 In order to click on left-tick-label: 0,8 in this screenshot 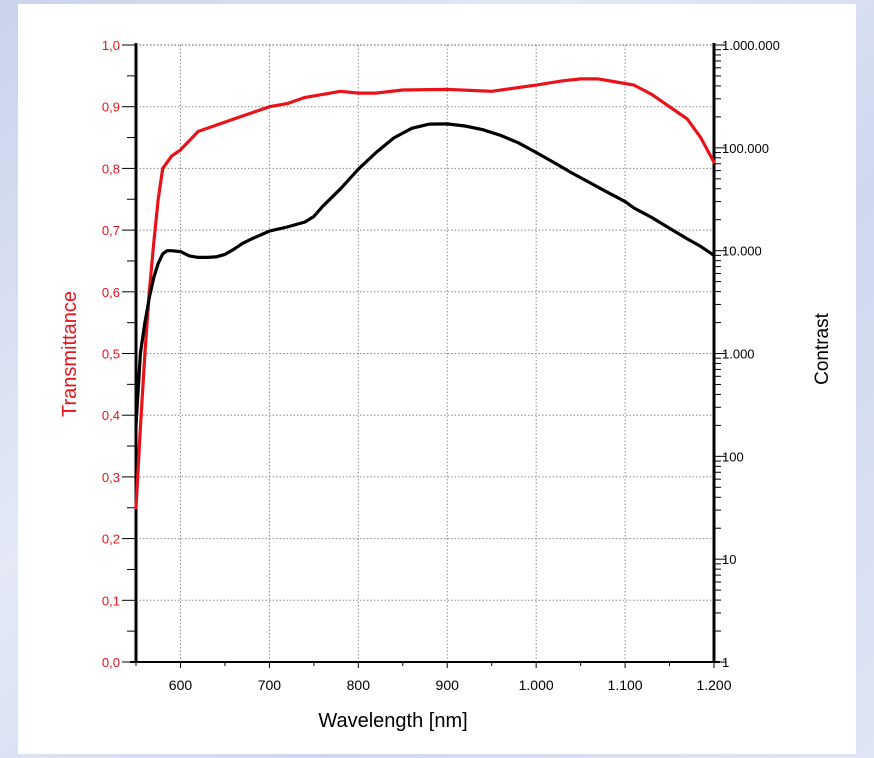, I will do `click(111, 168)`.